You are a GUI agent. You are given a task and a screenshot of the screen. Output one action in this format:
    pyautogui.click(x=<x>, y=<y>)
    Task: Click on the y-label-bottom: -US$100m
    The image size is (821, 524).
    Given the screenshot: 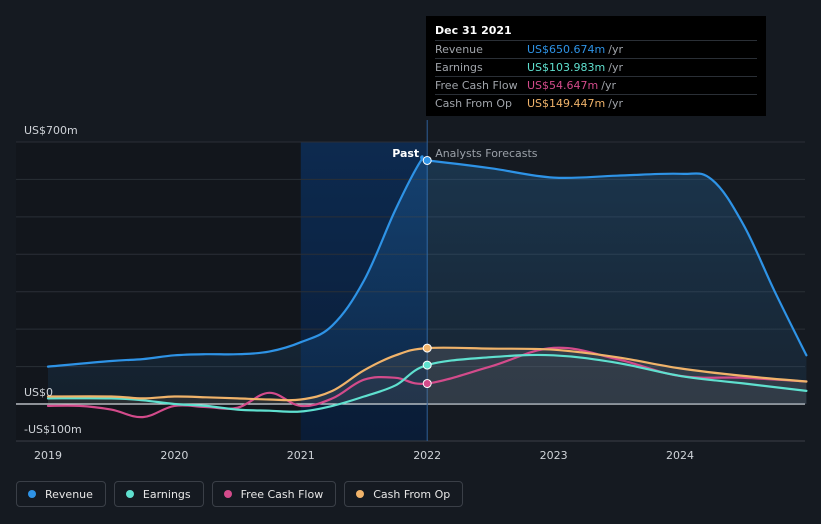 What is the action you would take?
    pyautogui.click(x=53, y=429)
    